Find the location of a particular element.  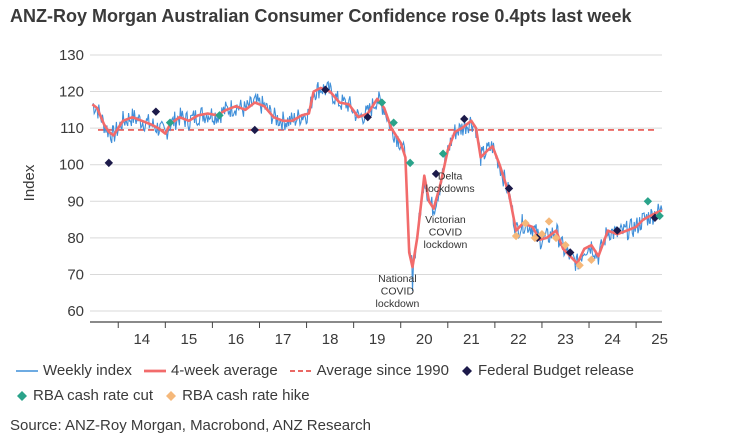

x-axis is located at coordinates (376, 324).